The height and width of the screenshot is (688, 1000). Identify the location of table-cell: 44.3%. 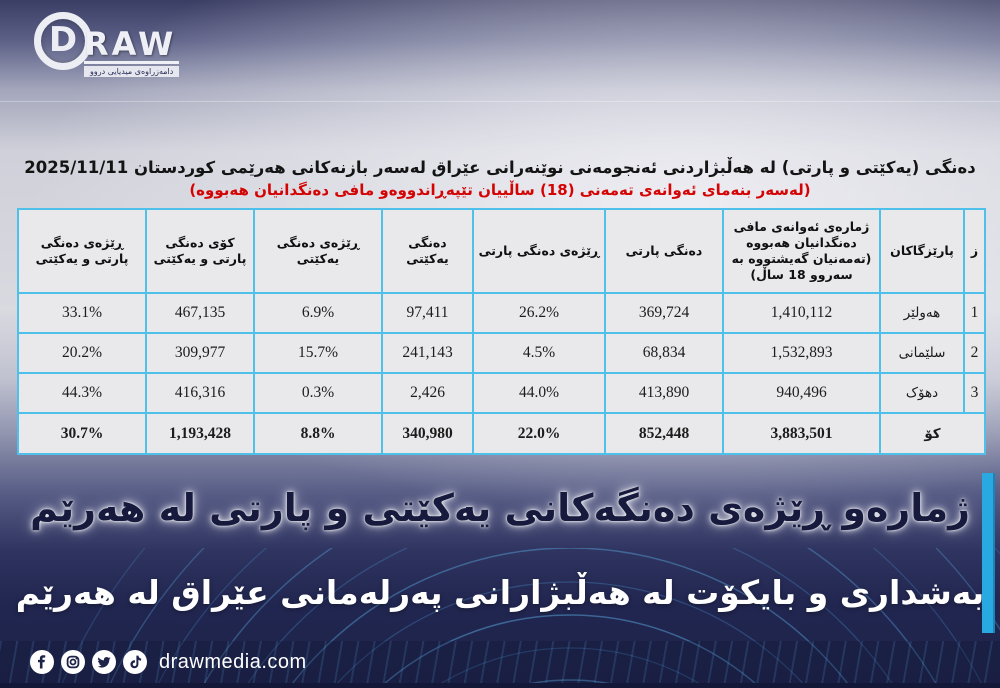
(82, 393).